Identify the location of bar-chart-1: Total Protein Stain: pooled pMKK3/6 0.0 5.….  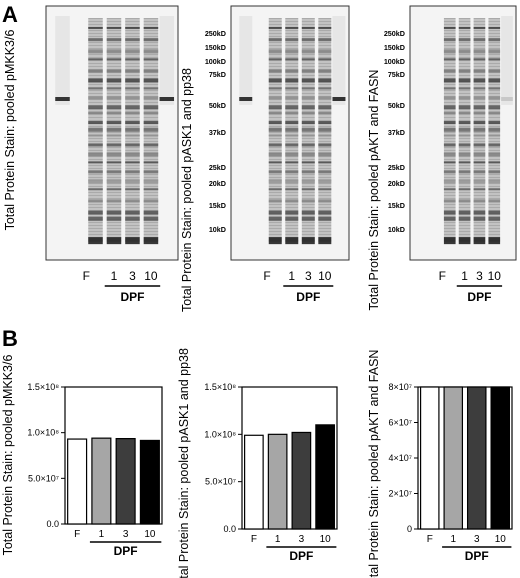
(82, 456).